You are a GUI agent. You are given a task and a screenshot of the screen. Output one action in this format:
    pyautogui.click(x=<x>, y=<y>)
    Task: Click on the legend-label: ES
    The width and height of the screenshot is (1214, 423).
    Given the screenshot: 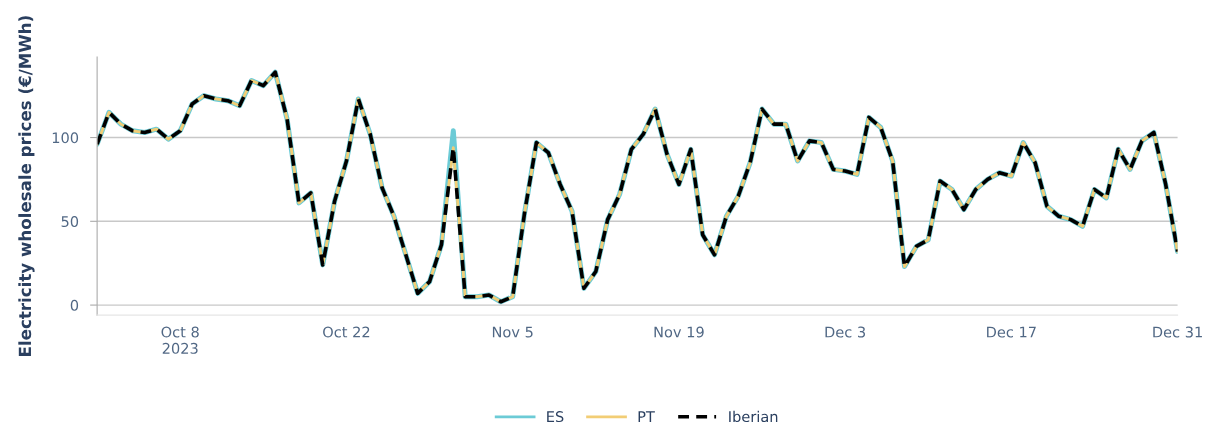 What is the action you would take?
    pyautogui.click(x=555, y=417)
    